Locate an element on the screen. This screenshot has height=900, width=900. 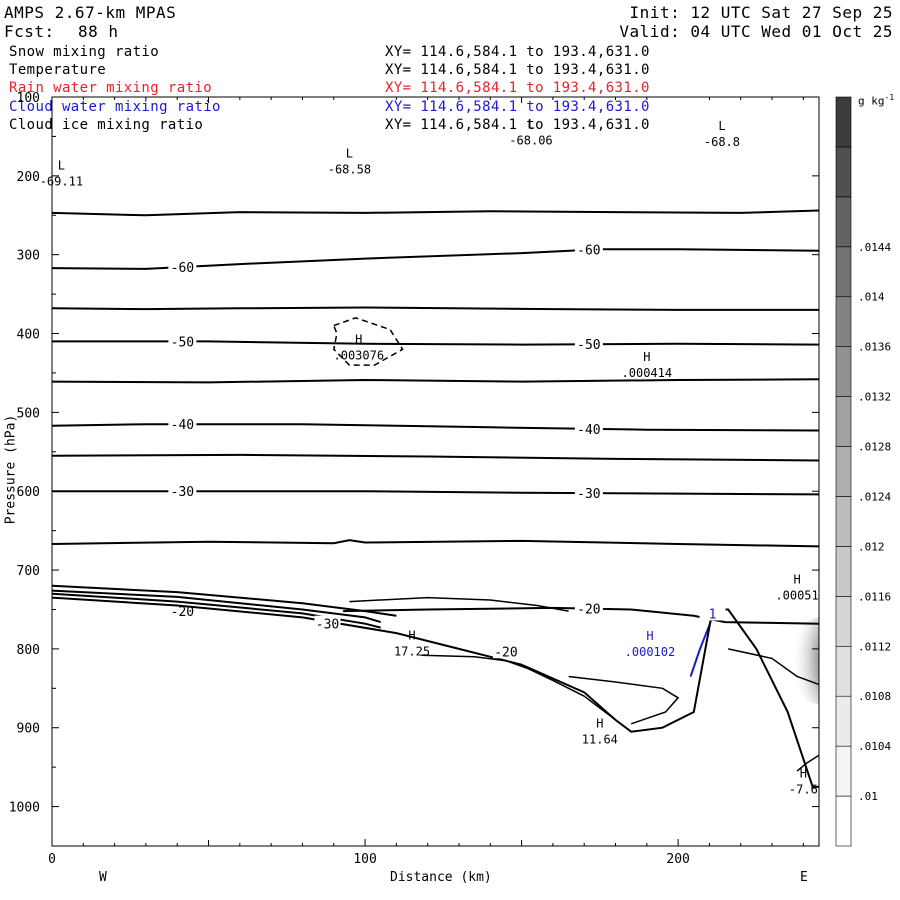
colorbar-unit-base: g kg is located at coordinates (871, 101).